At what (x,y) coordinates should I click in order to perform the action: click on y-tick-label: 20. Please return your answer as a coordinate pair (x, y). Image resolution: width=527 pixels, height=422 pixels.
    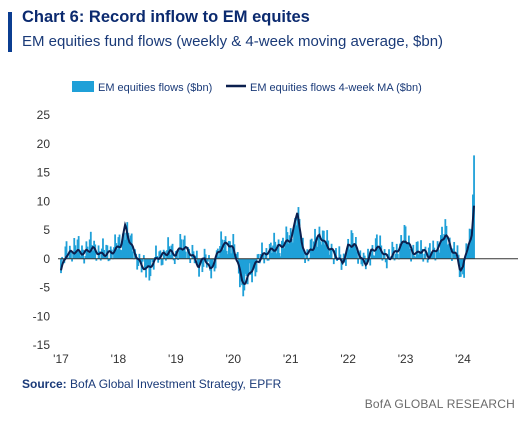
    Looking at the image, I should click on (44, 144).